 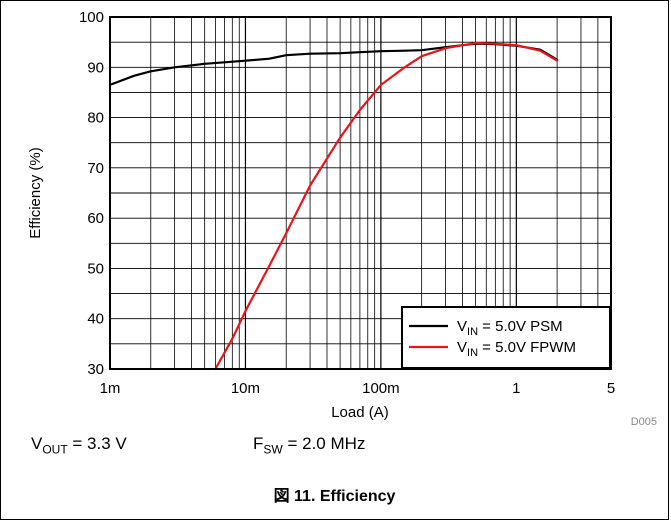 I want to click on y-tick-label: 60, so click(x=95, y=218).